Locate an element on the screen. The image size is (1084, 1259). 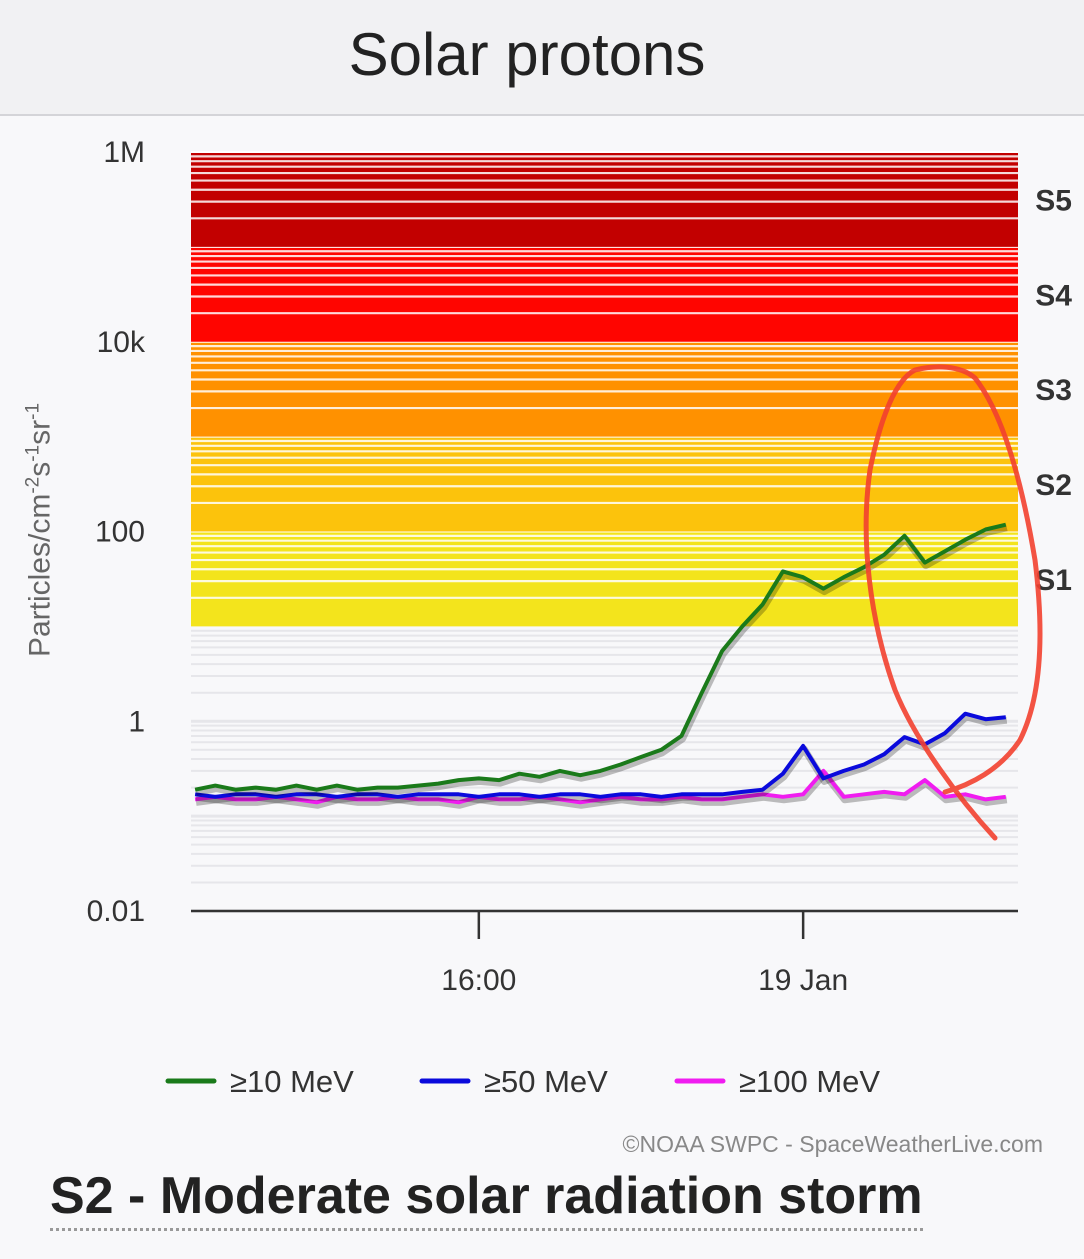
storm-band-s4 is located at coordinates (604, 294).